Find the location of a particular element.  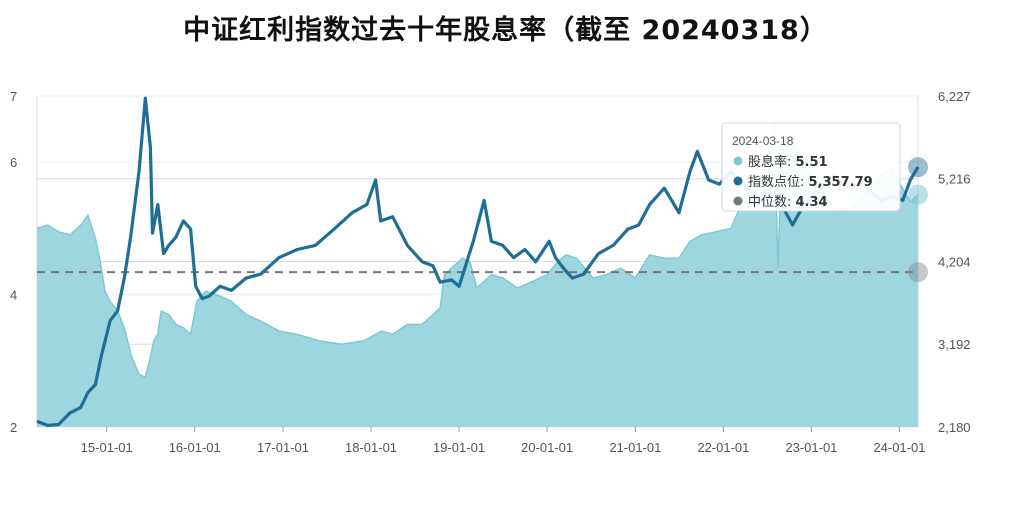

x-tick-label: 17-01-01 is located at coordinates (283, 447).